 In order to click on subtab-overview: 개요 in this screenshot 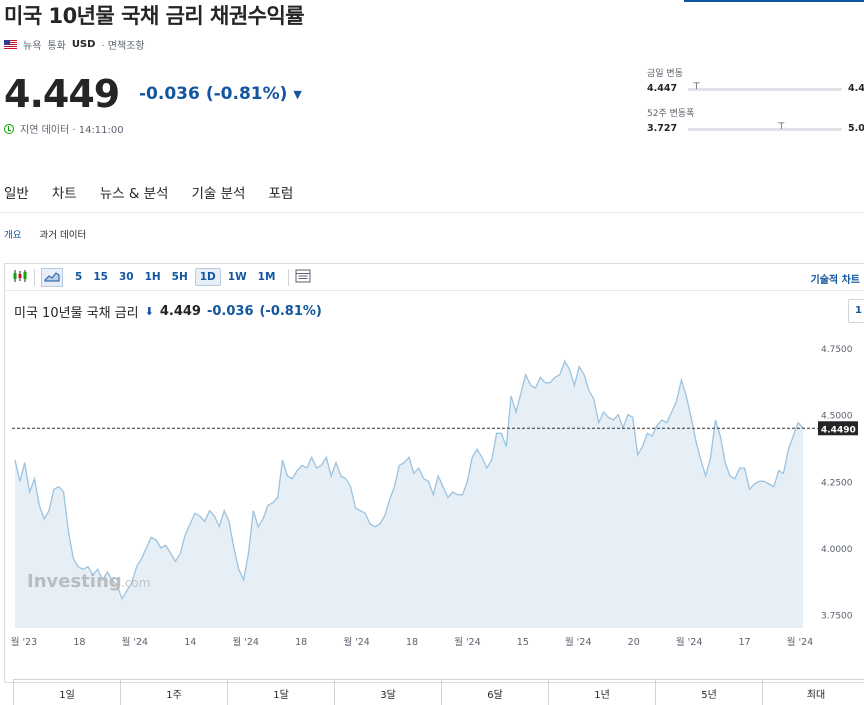, I will do `click(13, 235)`.